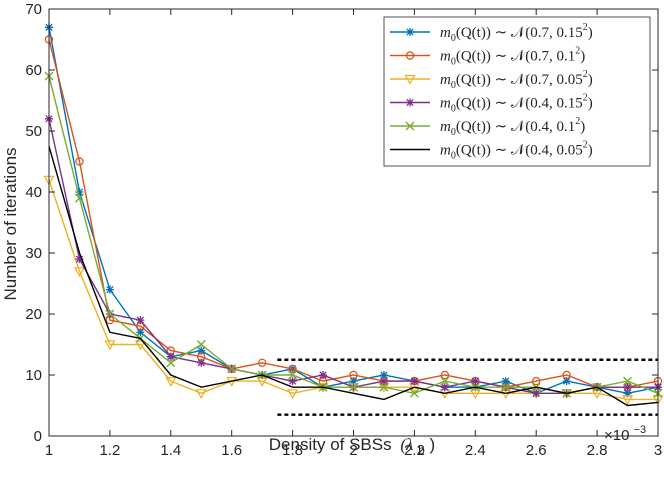 This screenshot has height=485, width=664. What do you see at coordinates (353, 450) in the screenshot?
I see `x-tick-label: 2` at bounding box center [353, 450].